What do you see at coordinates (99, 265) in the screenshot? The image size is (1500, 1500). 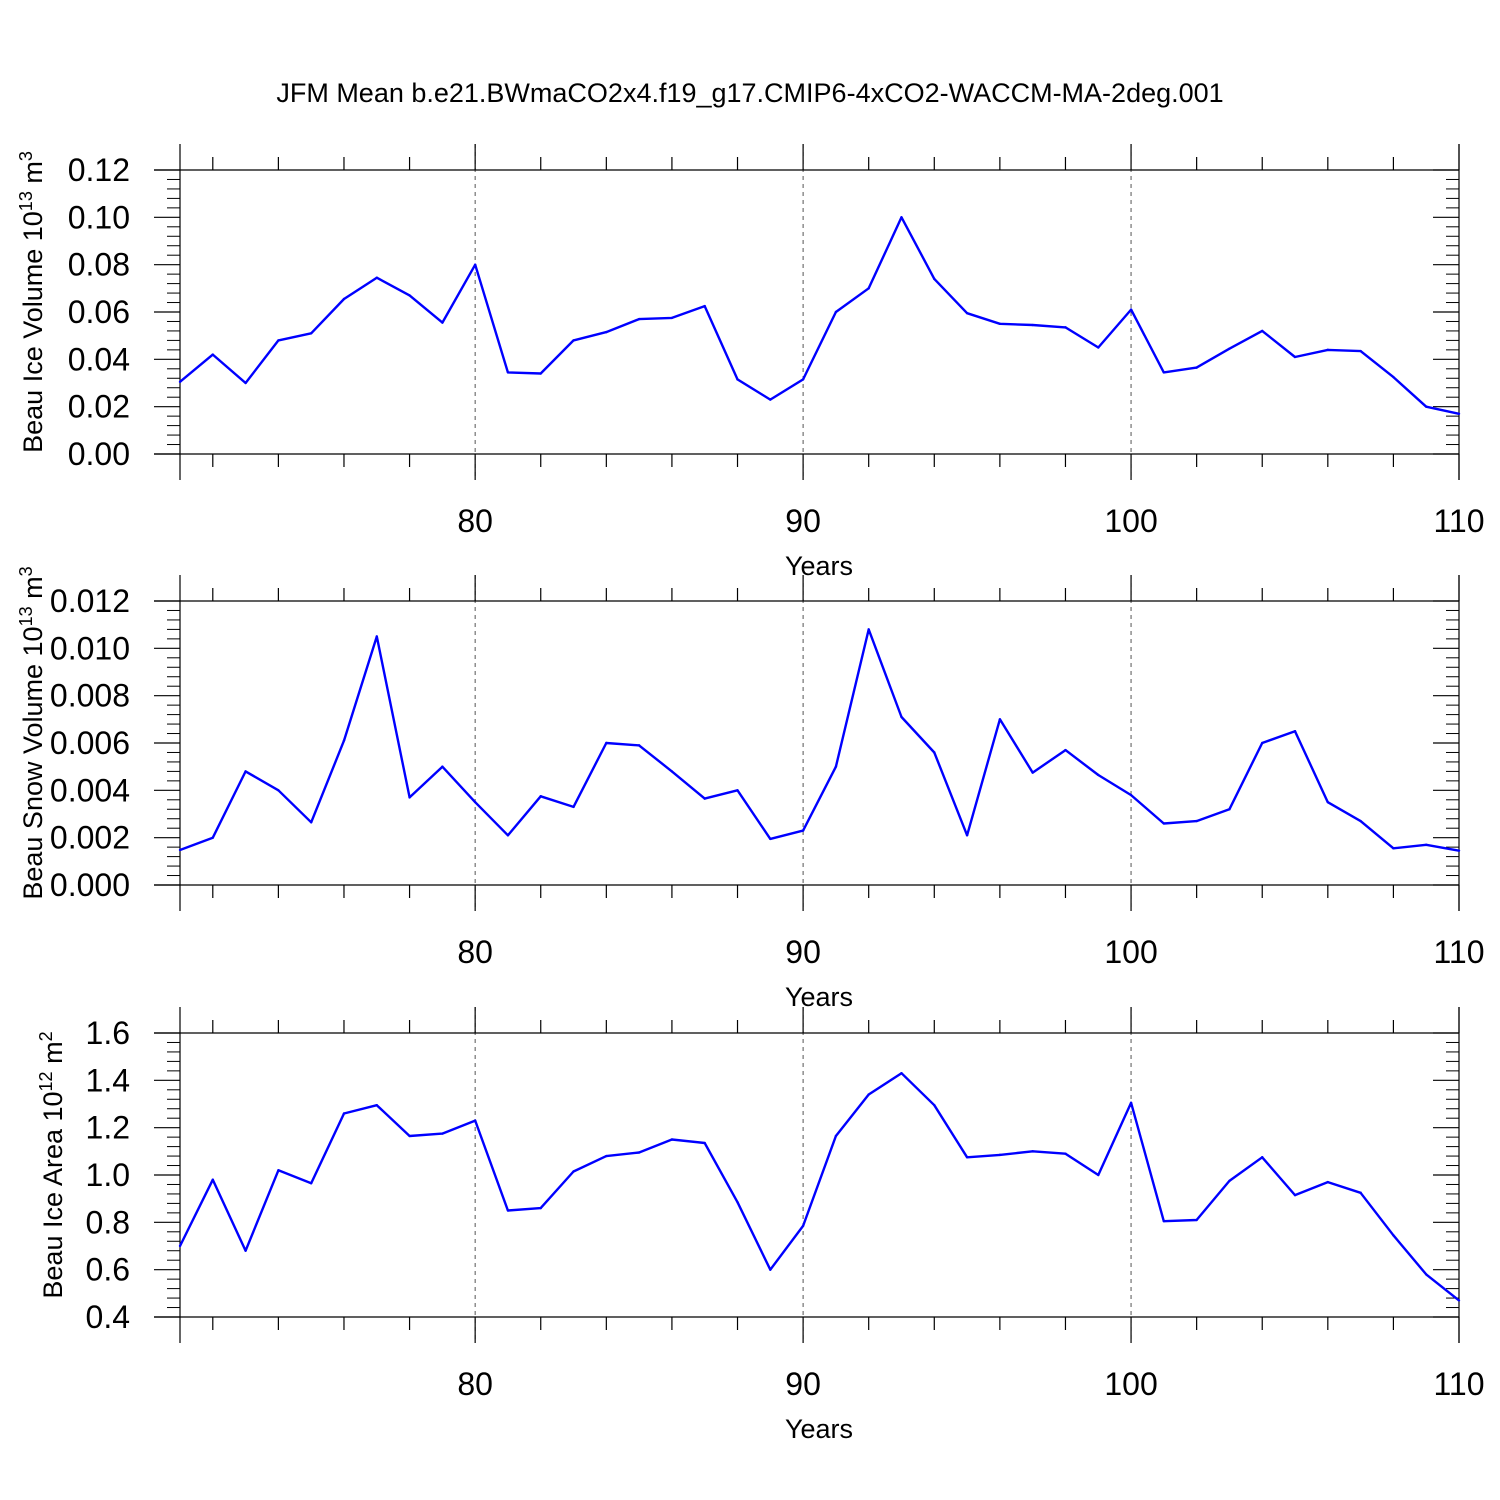 I see `y-tick-label: 0.08` at bounding box center [99, 265].